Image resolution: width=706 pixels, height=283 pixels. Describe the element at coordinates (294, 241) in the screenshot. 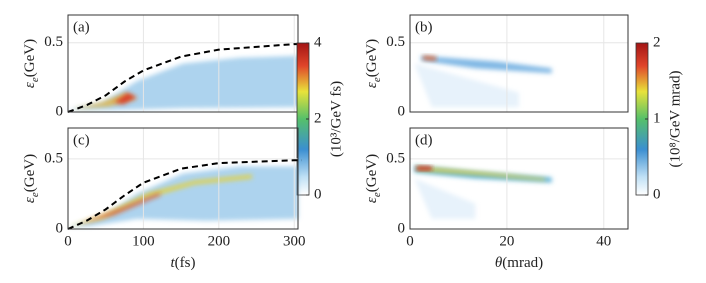

I see `x-tick-label: 300` at that location.